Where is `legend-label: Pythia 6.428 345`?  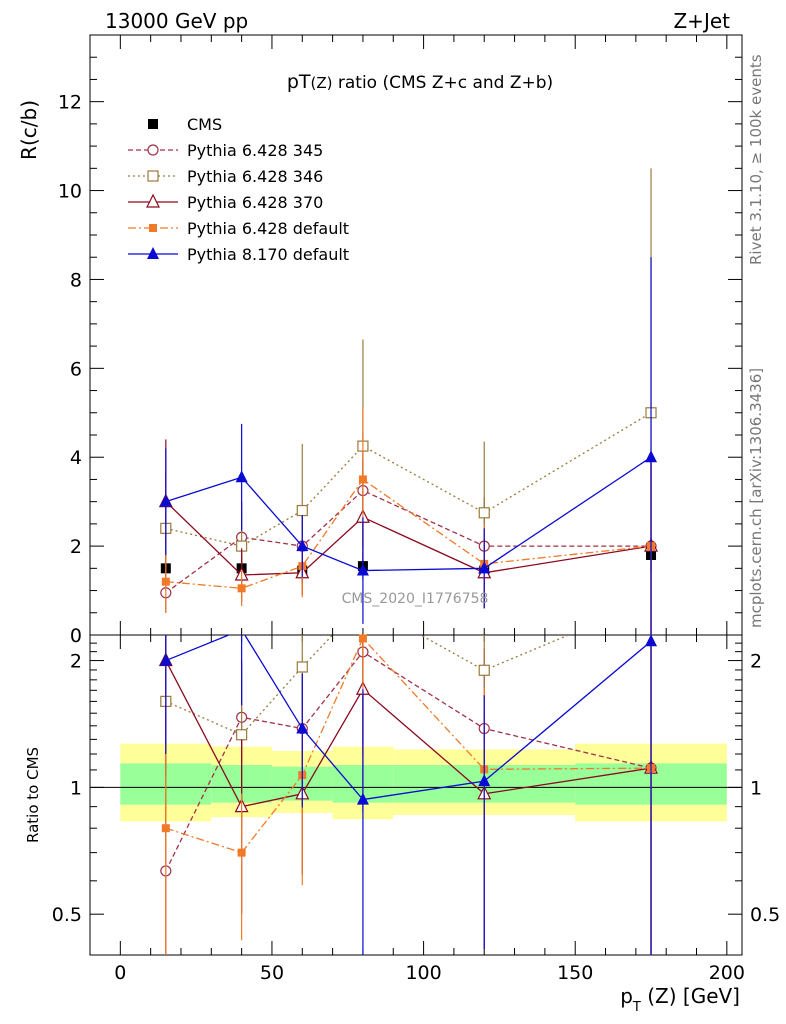
legend-label: Pythia 6.428 345 is located at coordinates (255, 150).